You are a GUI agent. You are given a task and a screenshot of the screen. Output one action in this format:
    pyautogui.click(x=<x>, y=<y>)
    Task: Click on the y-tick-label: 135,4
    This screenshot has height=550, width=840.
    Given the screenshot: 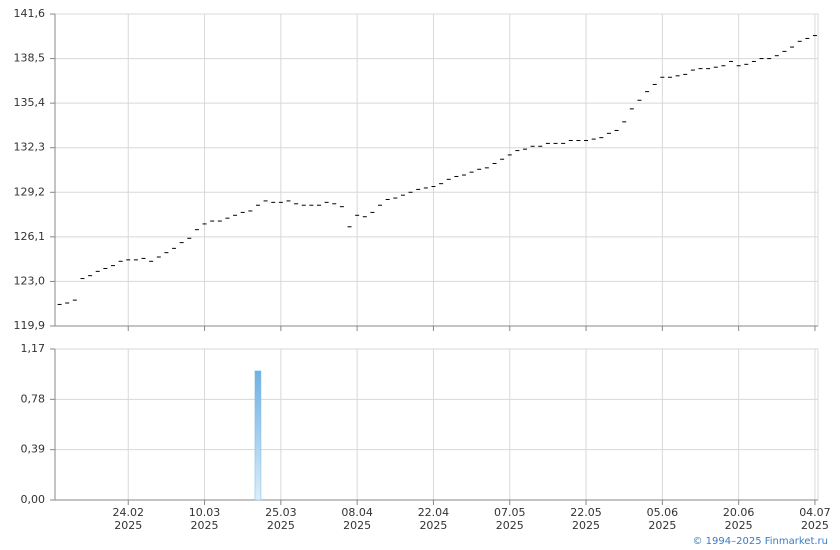 What is the action you would take?
    pyautogui.click(x=30, y=102)
    